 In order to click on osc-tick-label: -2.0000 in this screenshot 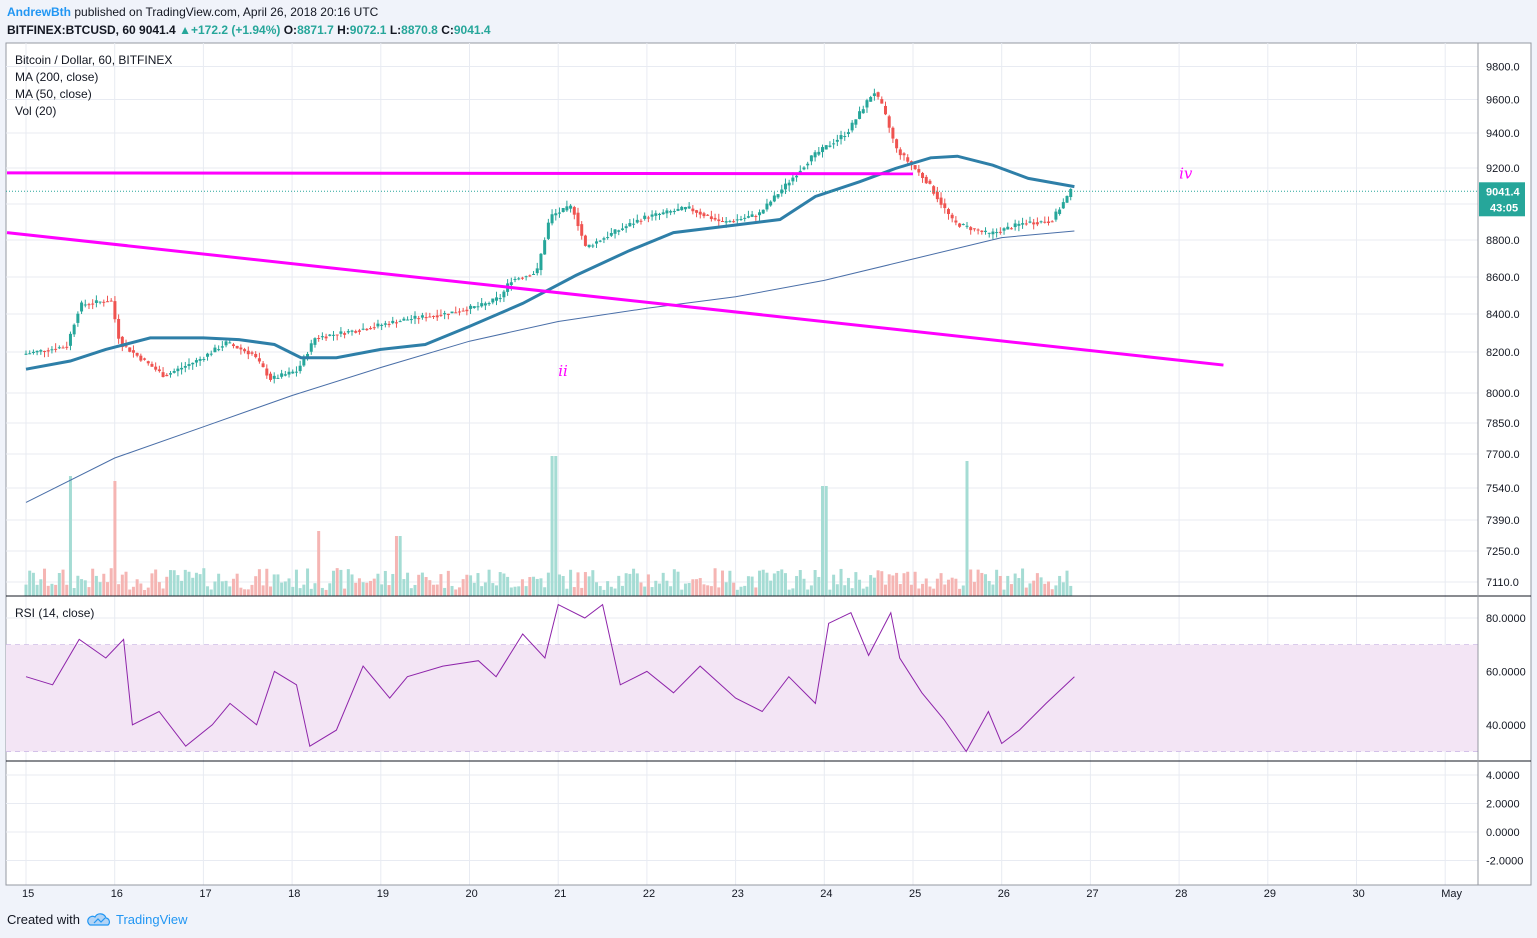, I will do `click(1504, 862)`.